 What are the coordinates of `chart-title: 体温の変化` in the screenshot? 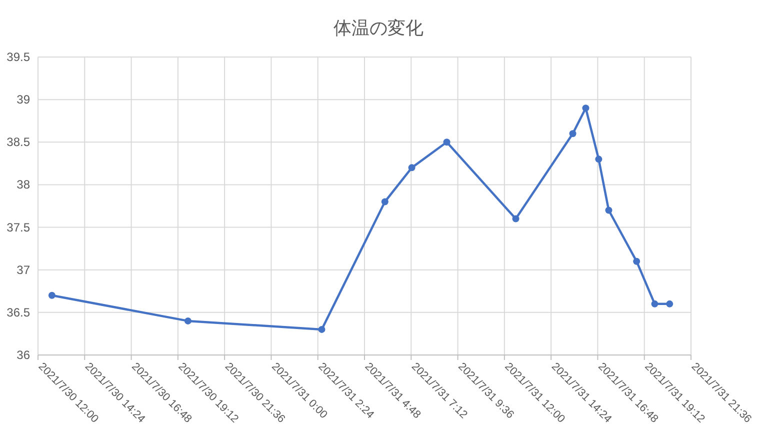 It's located at (379, 28).